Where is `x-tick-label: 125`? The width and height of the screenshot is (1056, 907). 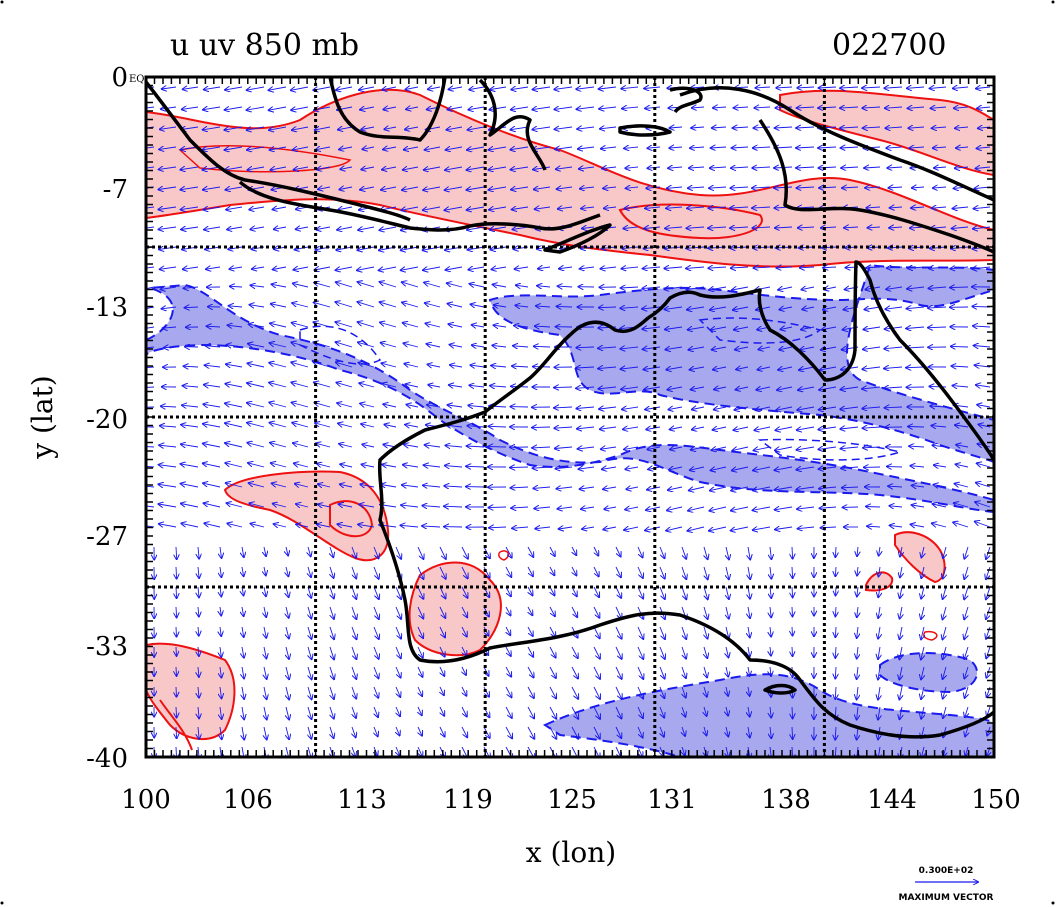 x-tick-label: 125 is located at coordinates (572, 800).